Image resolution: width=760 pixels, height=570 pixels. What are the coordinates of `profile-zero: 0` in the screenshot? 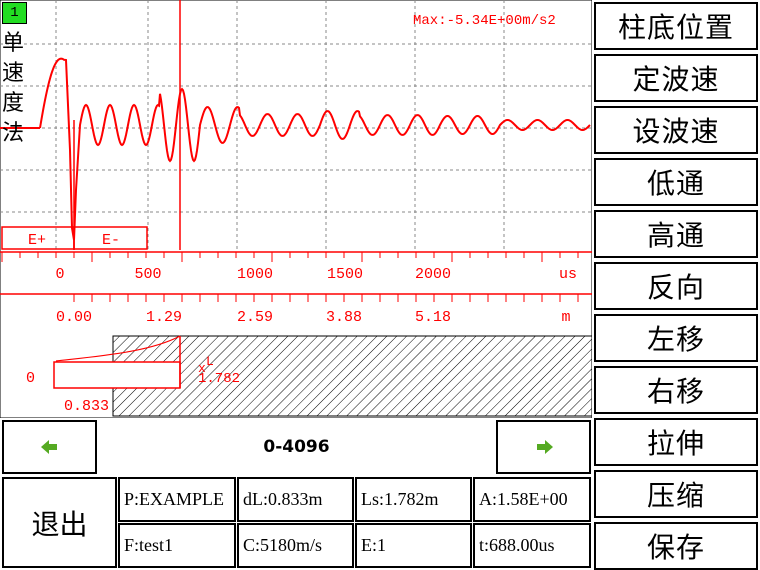 It's located at (30, 378).